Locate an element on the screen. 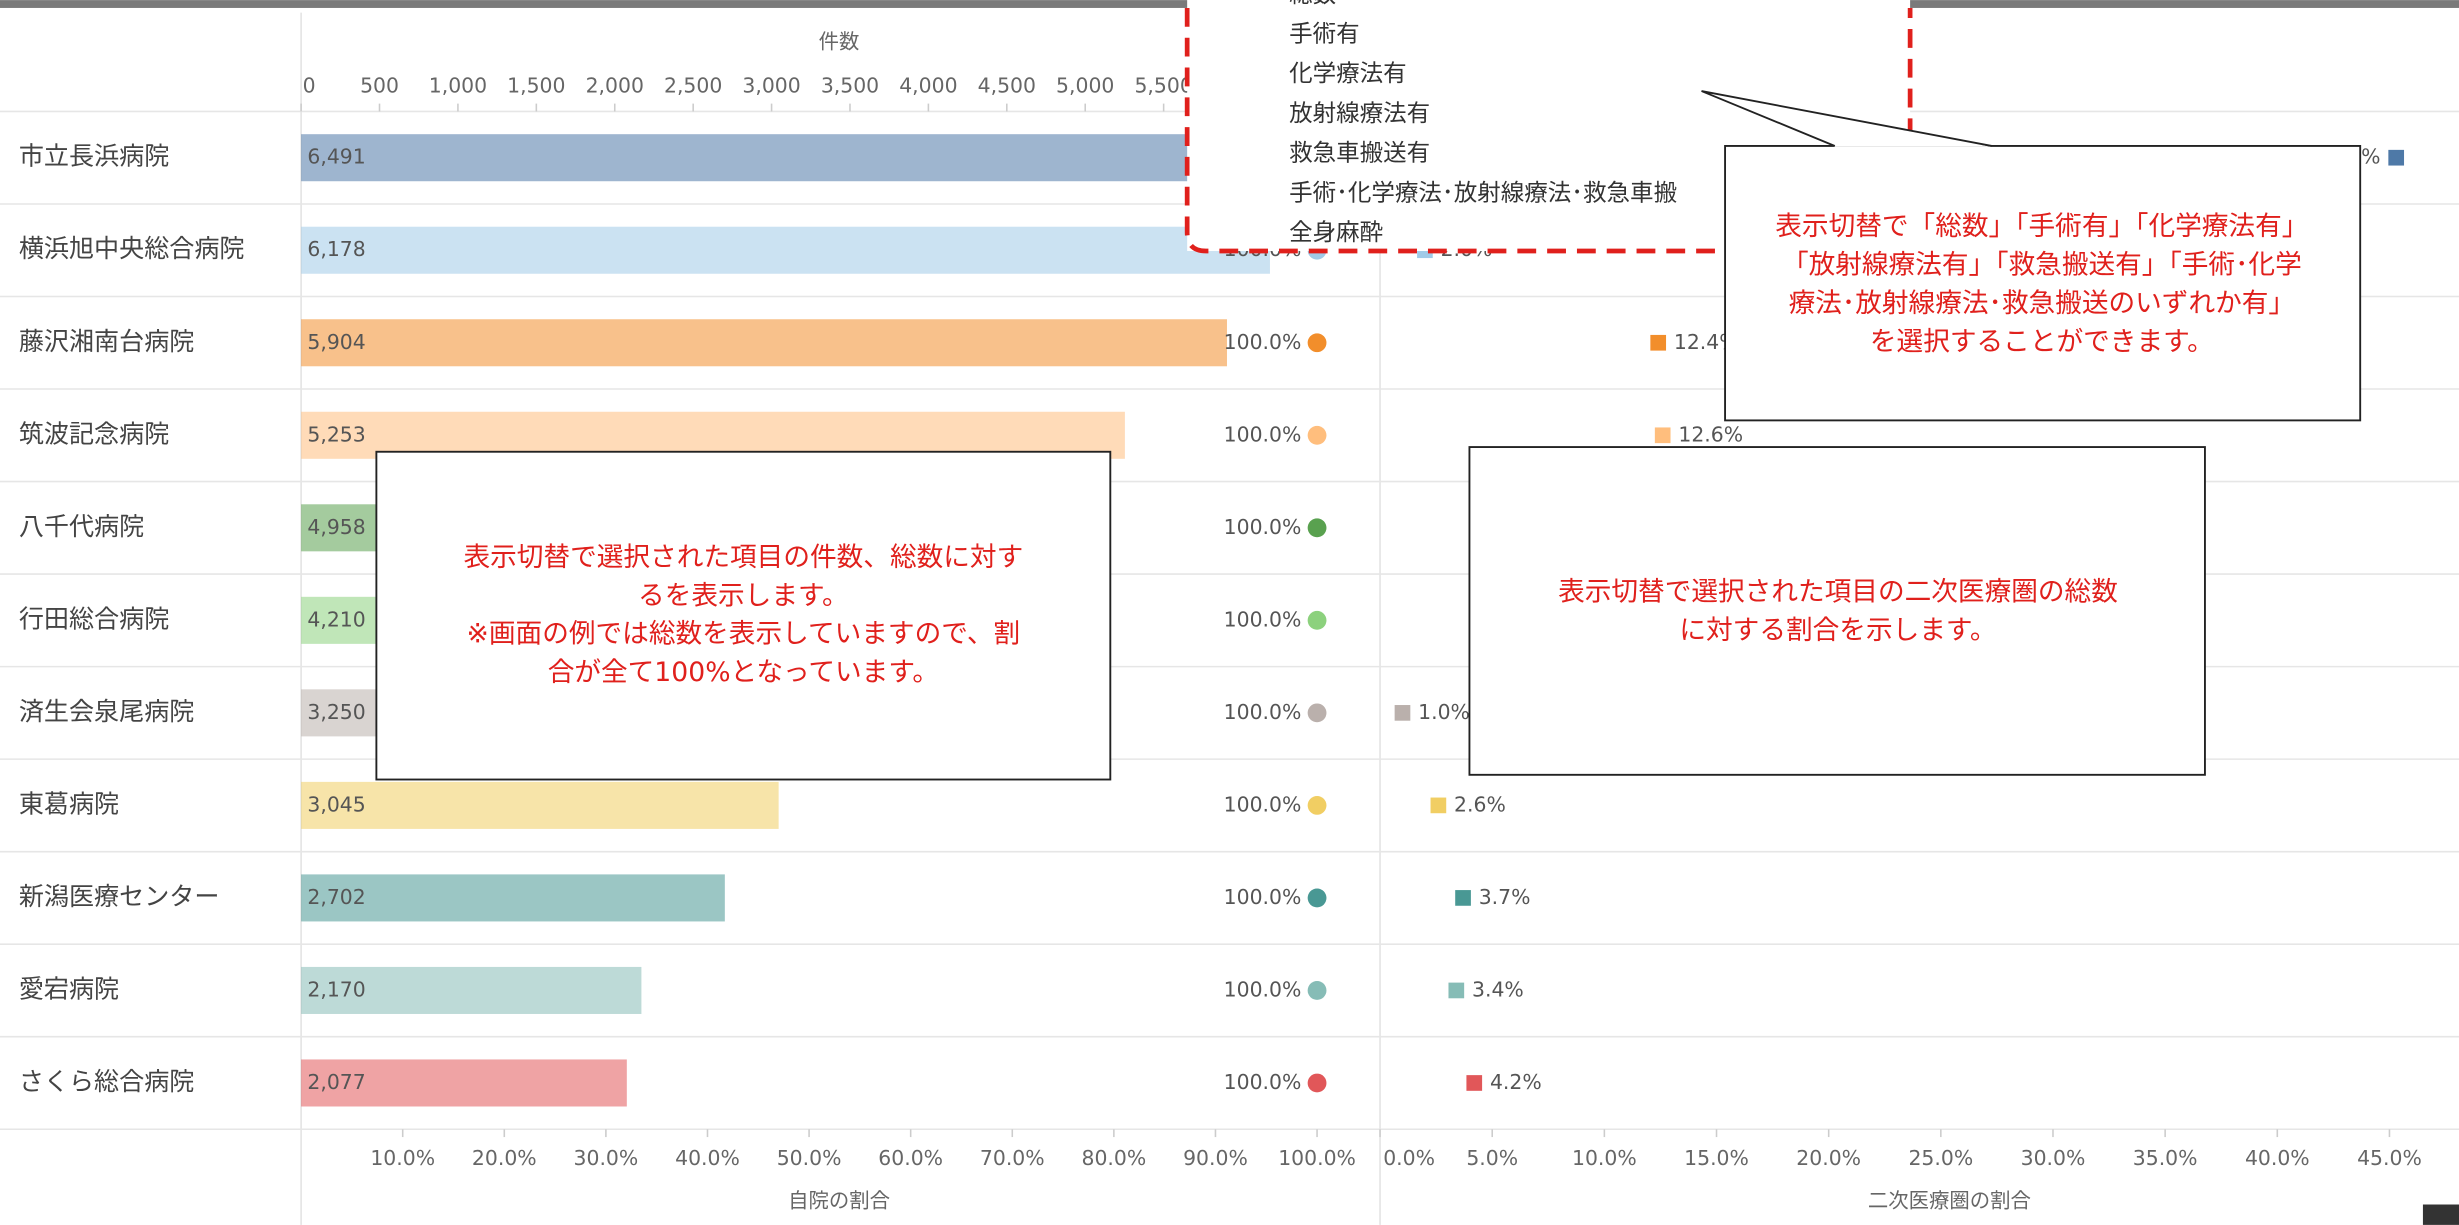 This screenshot has height=1225, width=2459. callout-pointer-edge is located at coordinates (1846, 118).